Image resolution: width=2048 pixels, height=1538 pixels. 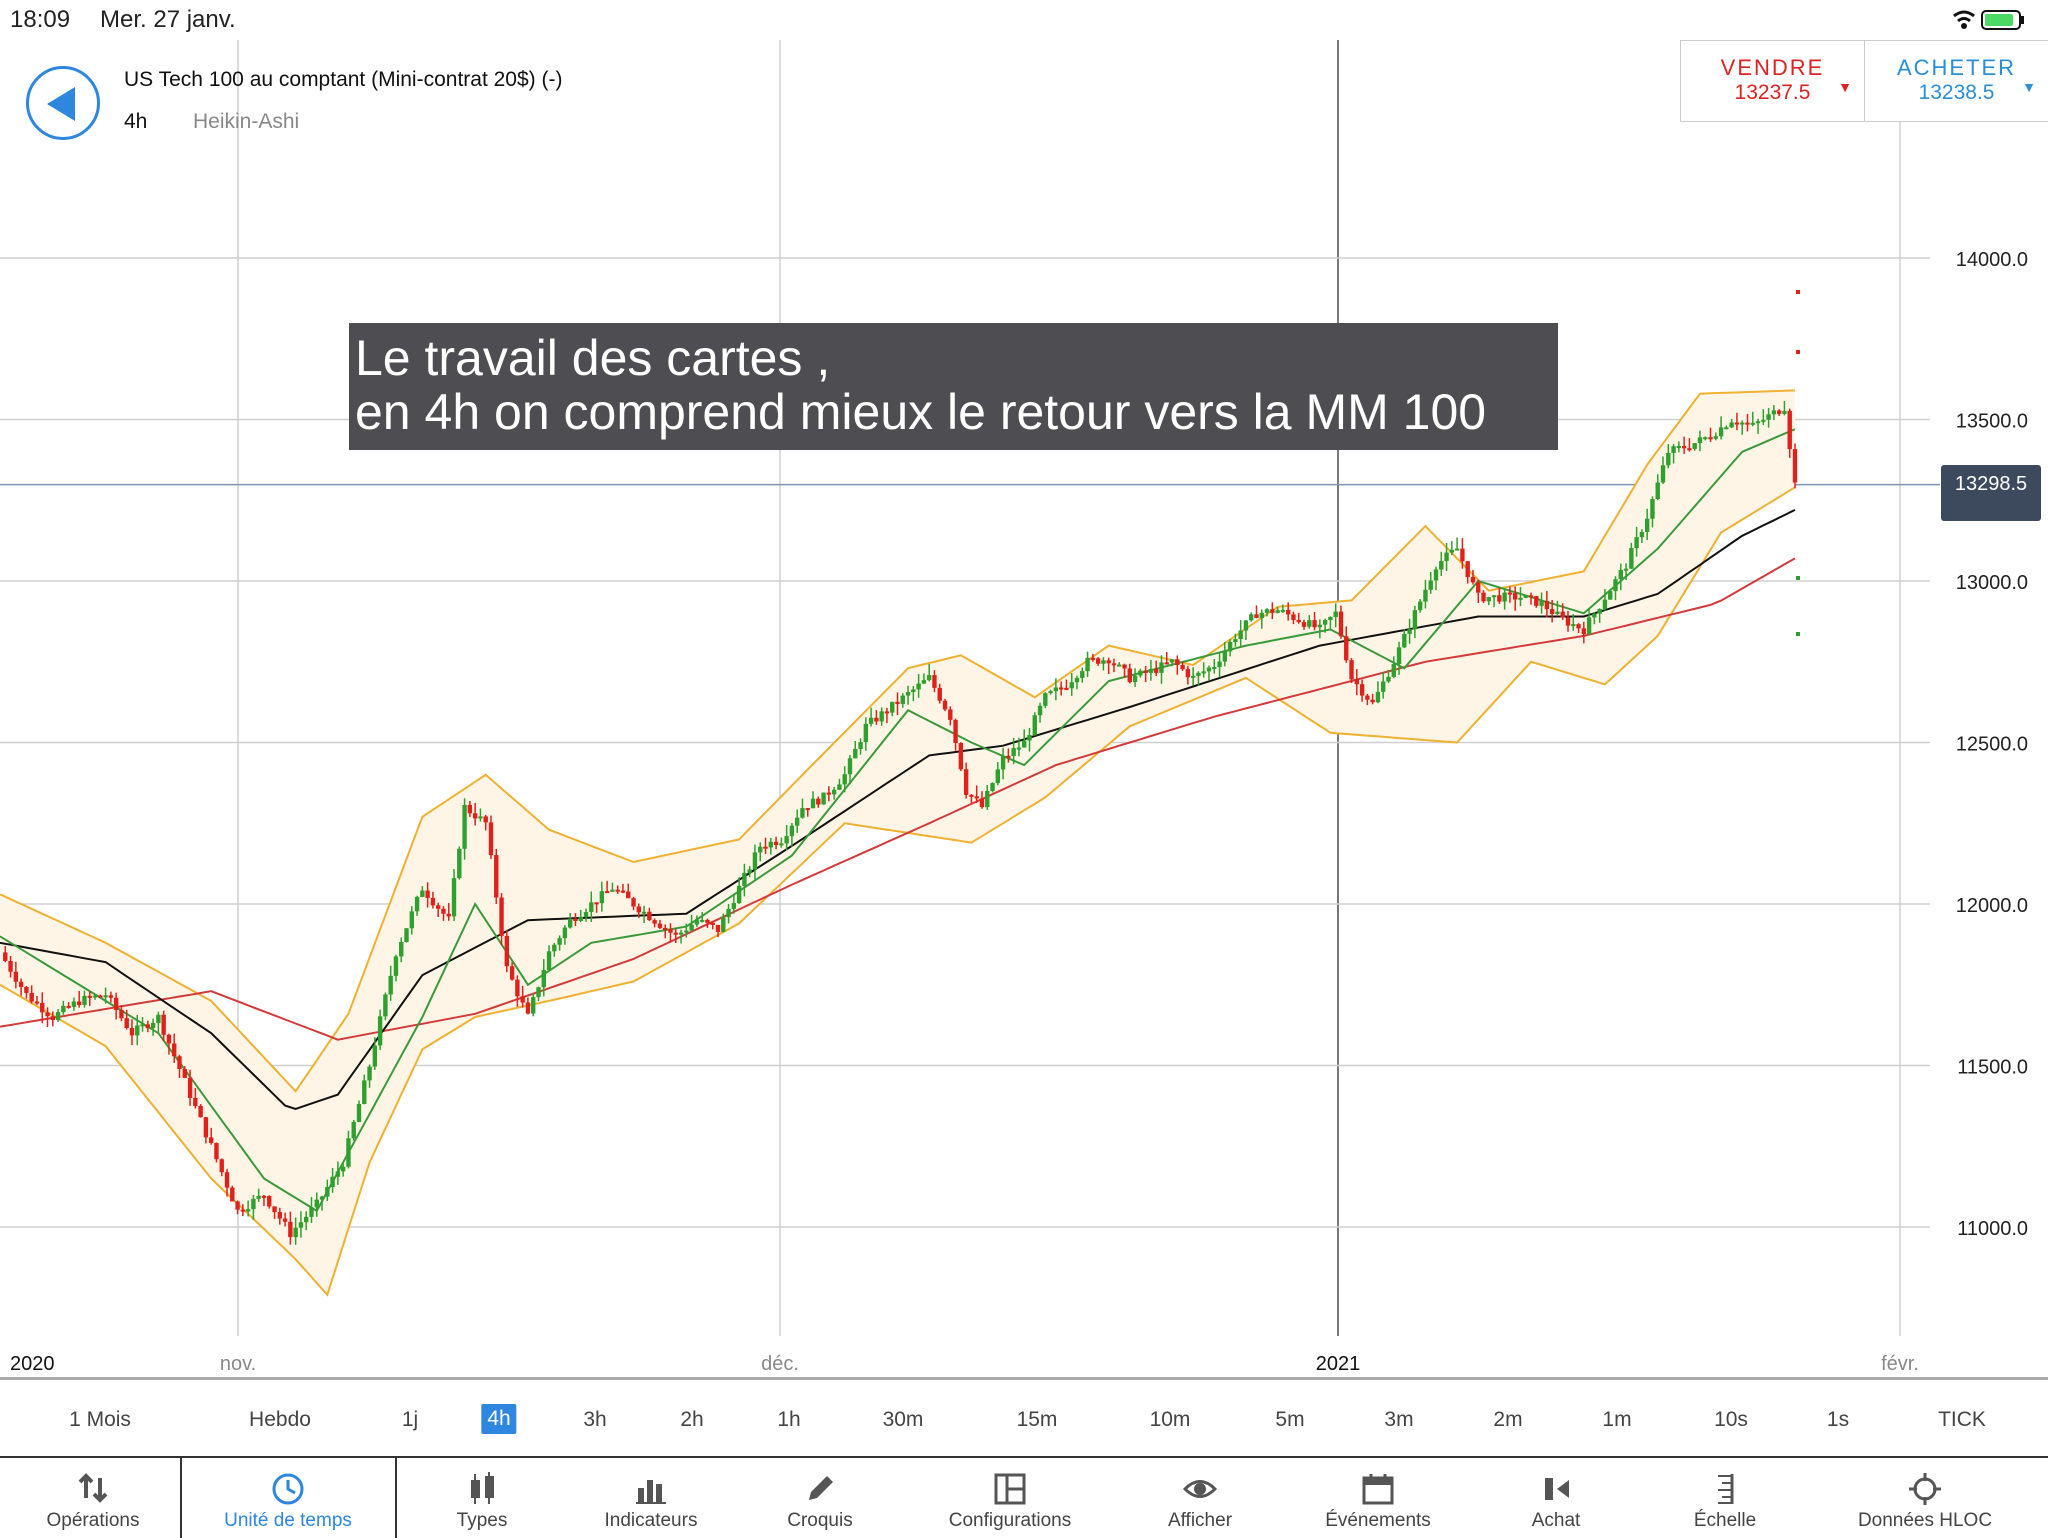 I want to click on timeframe-1m: 1m, so click(x=1617, y=1419).